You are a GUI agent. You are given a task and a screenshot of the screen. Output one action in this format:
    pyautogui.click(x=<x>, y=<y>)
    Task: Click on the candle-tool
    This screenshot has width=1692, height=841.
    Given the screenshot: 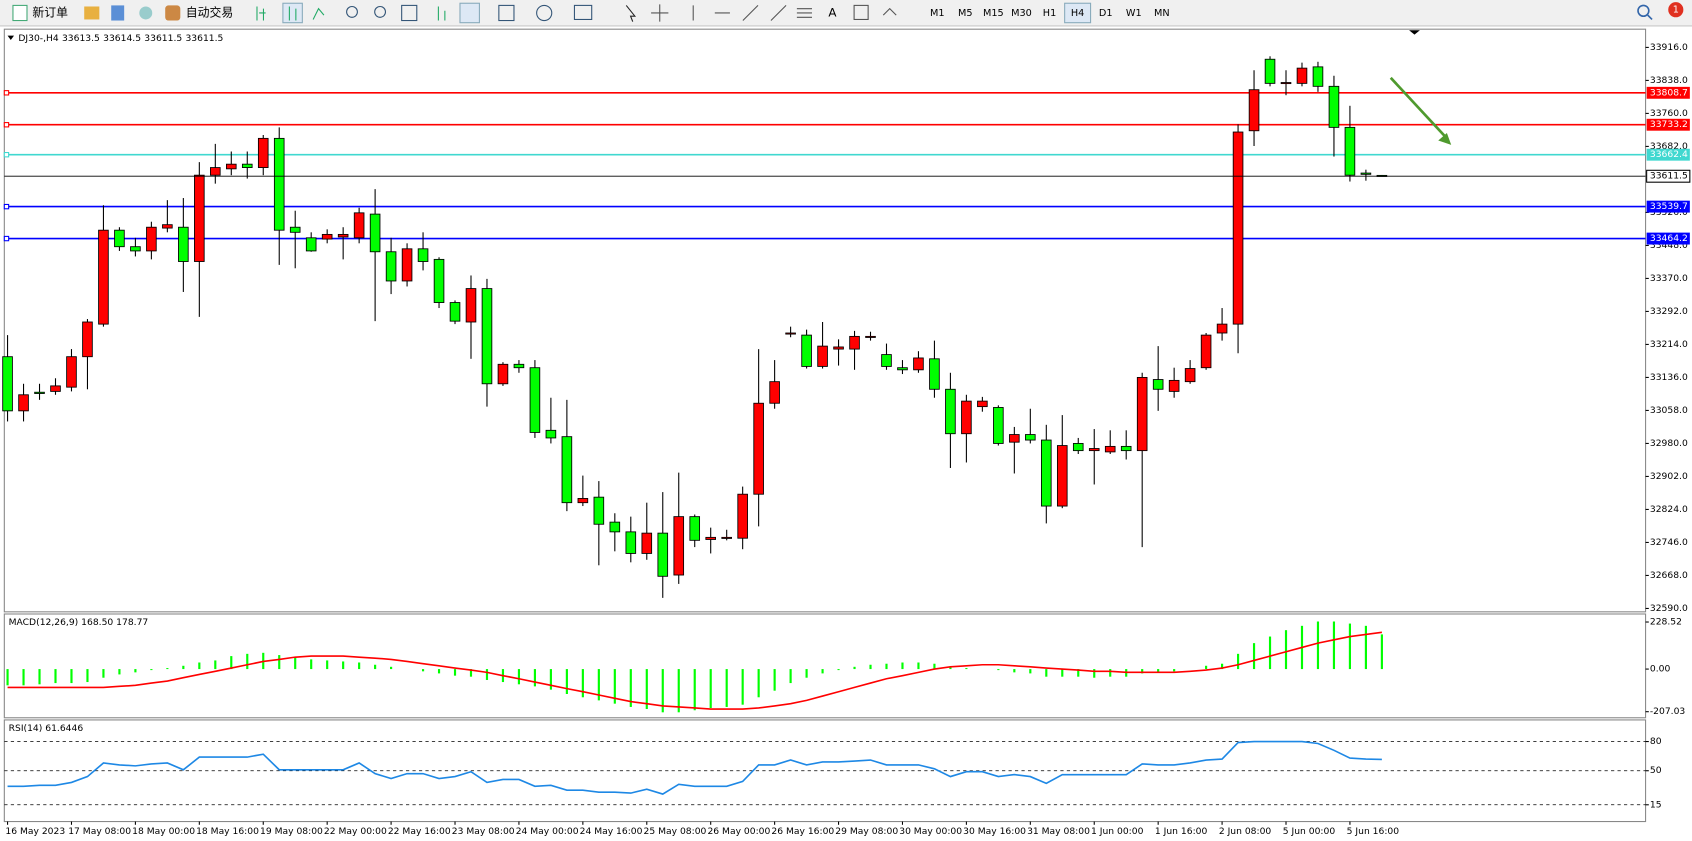 What is the action you would take?
    pyautogui.click(x=292, y=13)
    